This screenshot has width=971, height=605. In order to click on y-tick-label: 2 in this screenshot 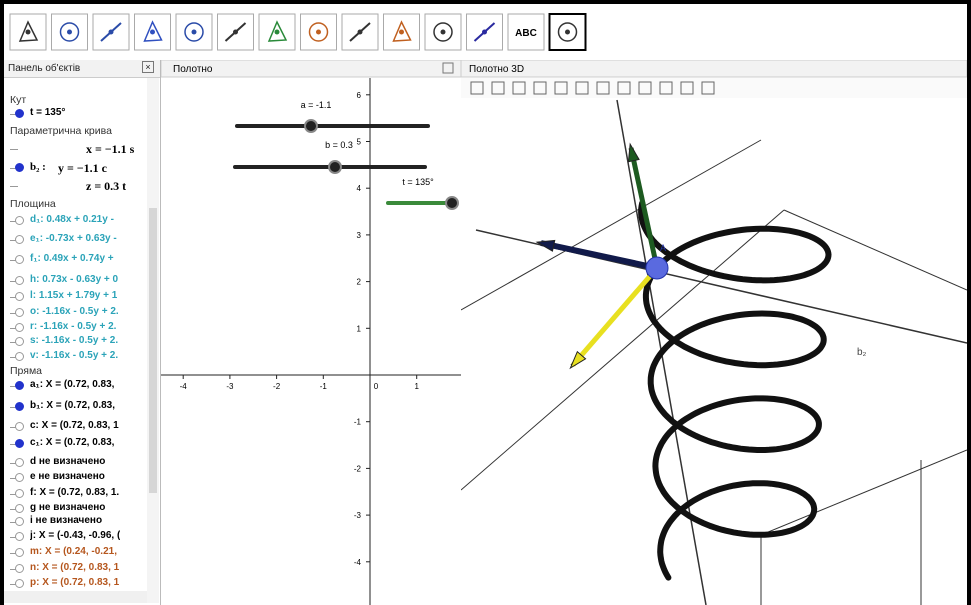, I will do `click(359, 282)`.